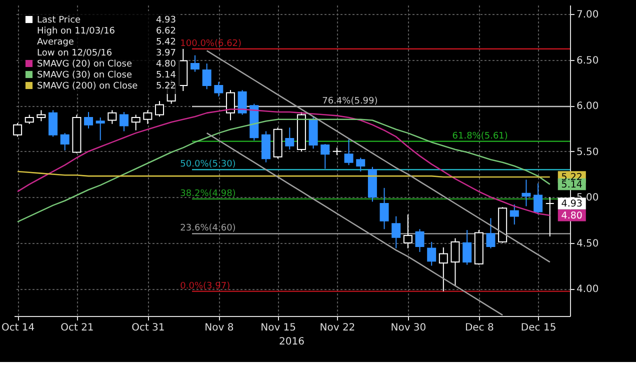  I want to click on legend-label: SMAVG (200) on Close, so click(87, 87).